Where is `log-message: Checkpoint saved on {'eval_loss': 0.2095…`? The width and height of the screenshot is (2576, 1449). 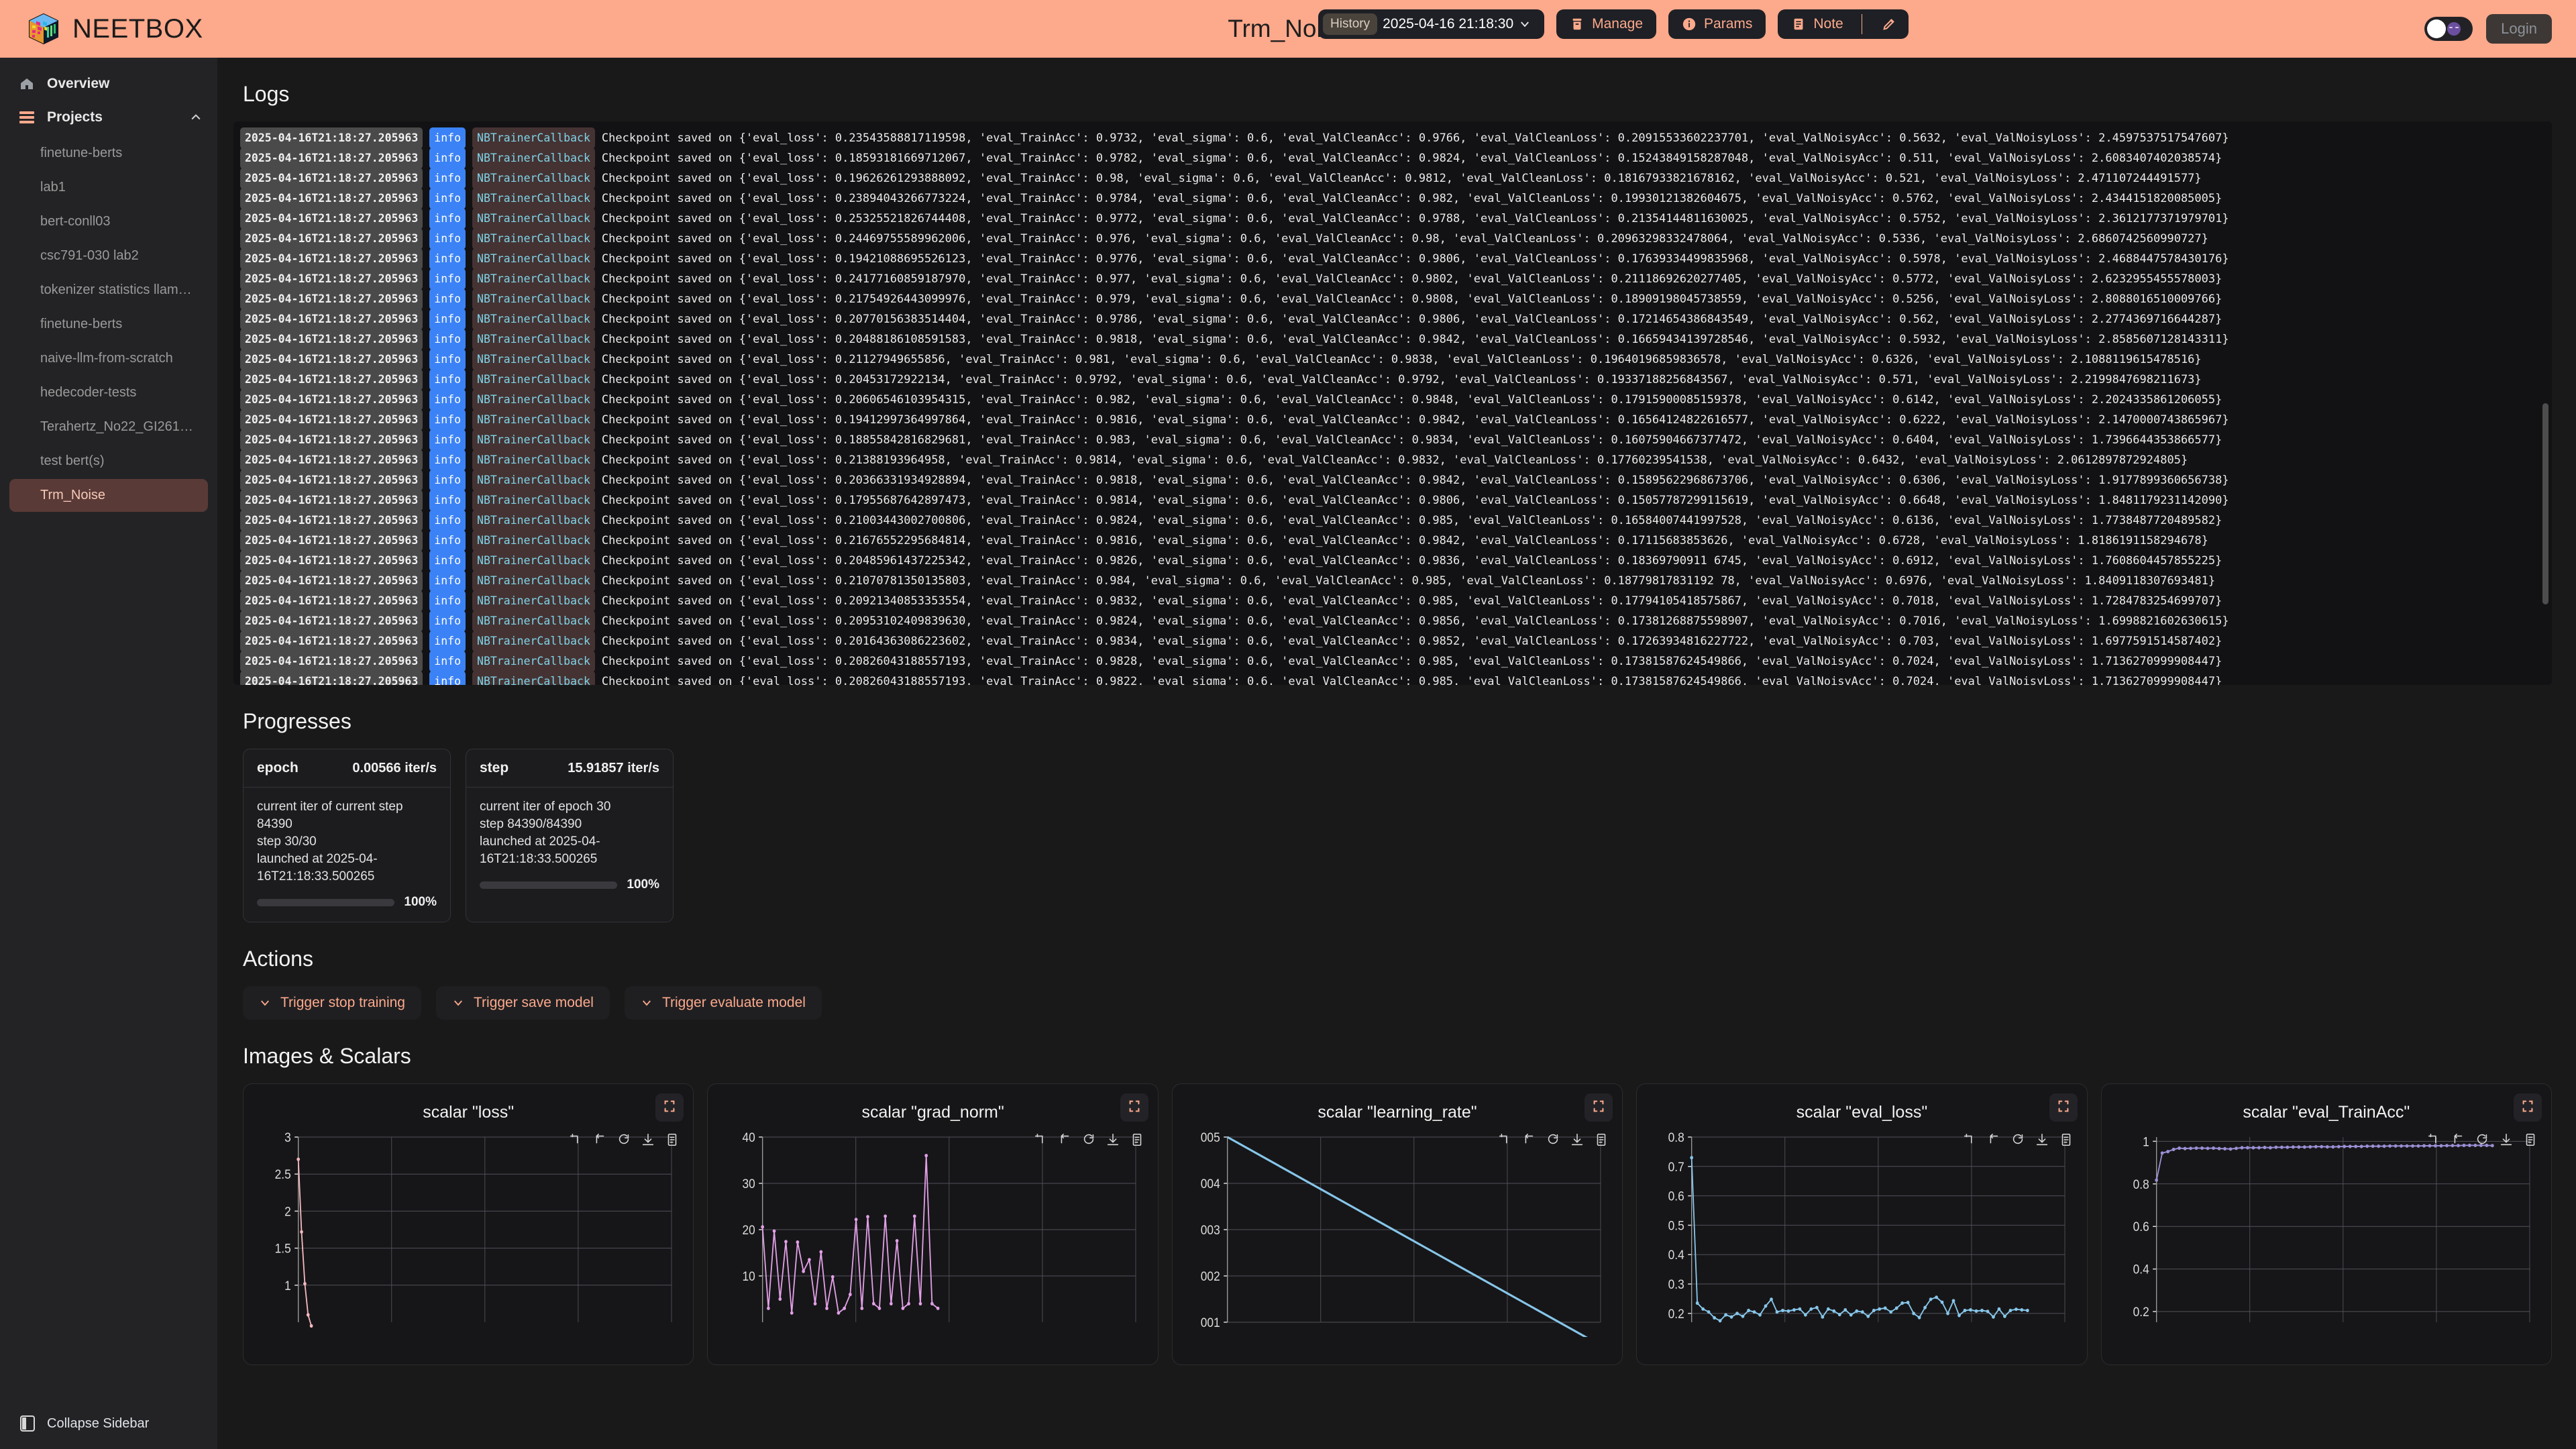
log-message: Checkpoint saved on {'eval_loss': 0.2095… is located at coordinates (1415, 621).